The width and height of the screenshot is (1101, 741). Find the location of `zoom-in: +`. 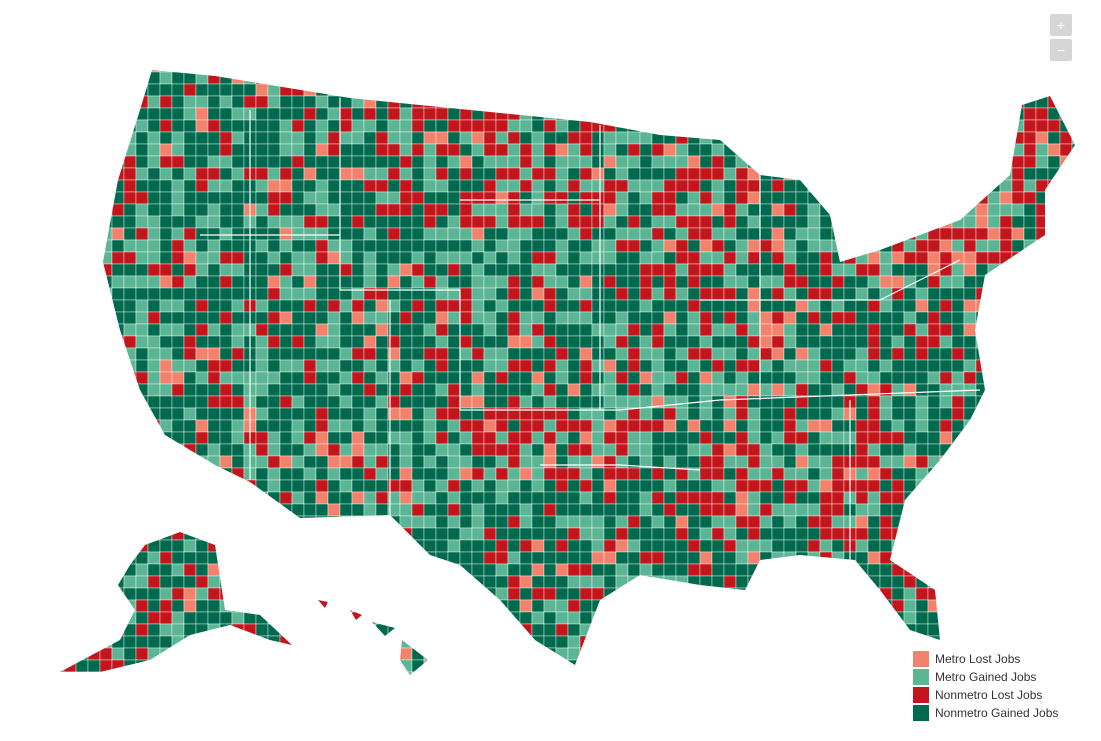

zoom-in: + is located at coordinates (1061, 25).